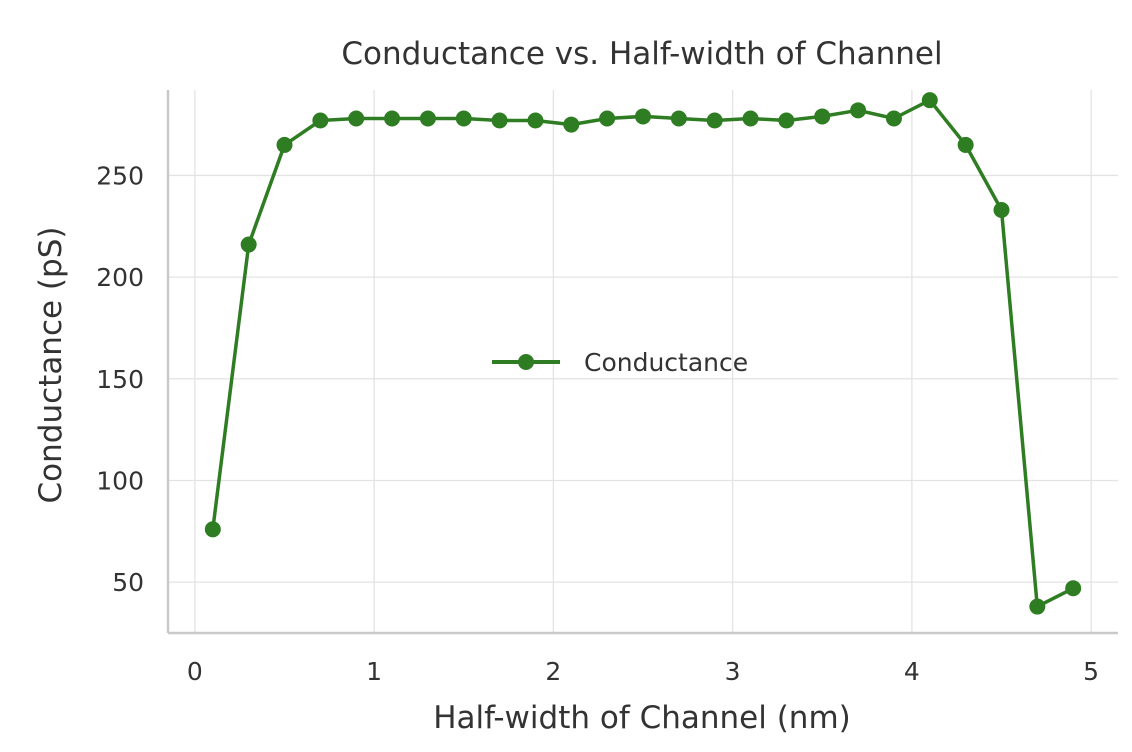  I want to click on y-tick-labels: 50 100 150 200 250, so click(120, 379).